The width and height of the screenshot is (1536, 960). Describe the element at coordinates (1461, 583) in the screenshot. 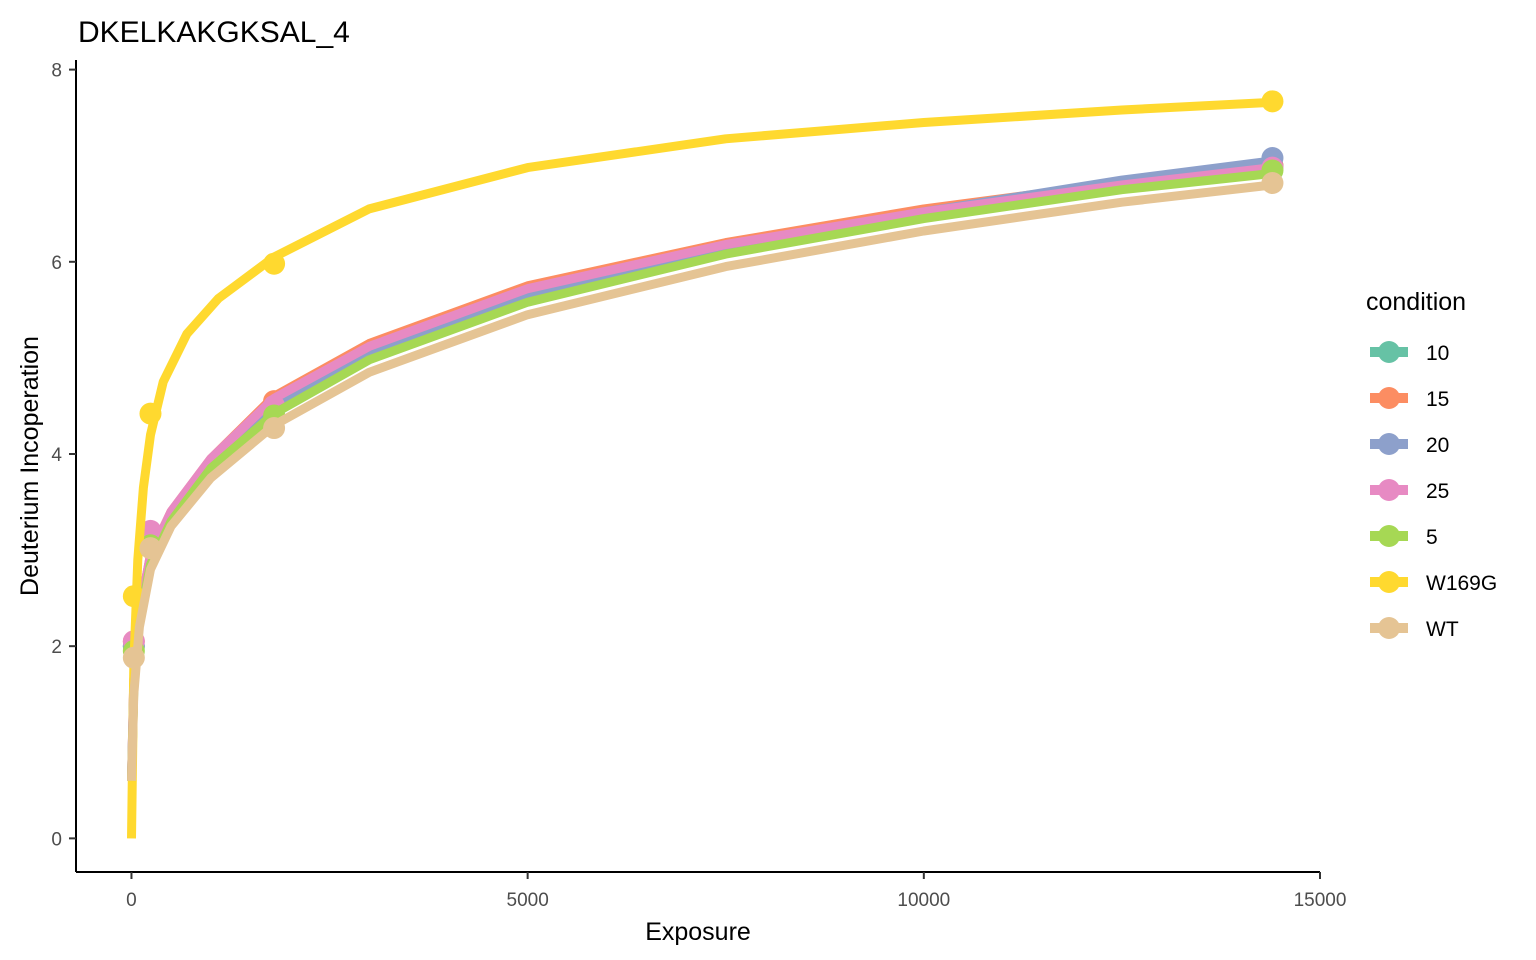

I see `legend-label-w169g: W169G` at that location.